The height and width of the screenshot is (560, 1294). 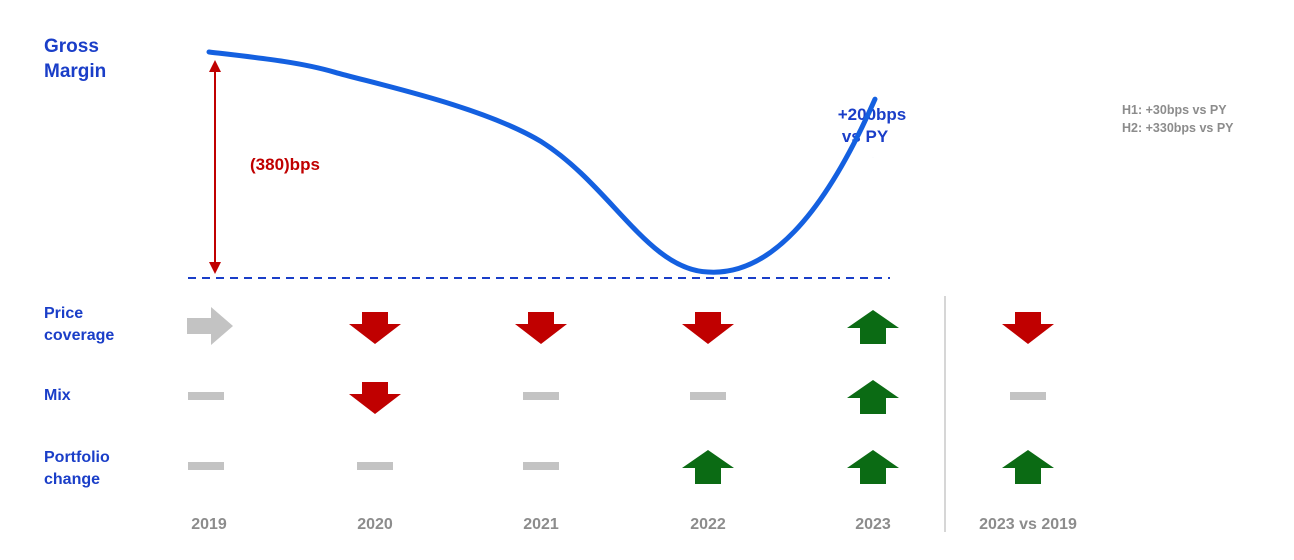 What do you see at coordinates (873, 397) in the screenshot?
I see `marker-mix-2023-up-arrow-icon` at bounding box center [873, 397].